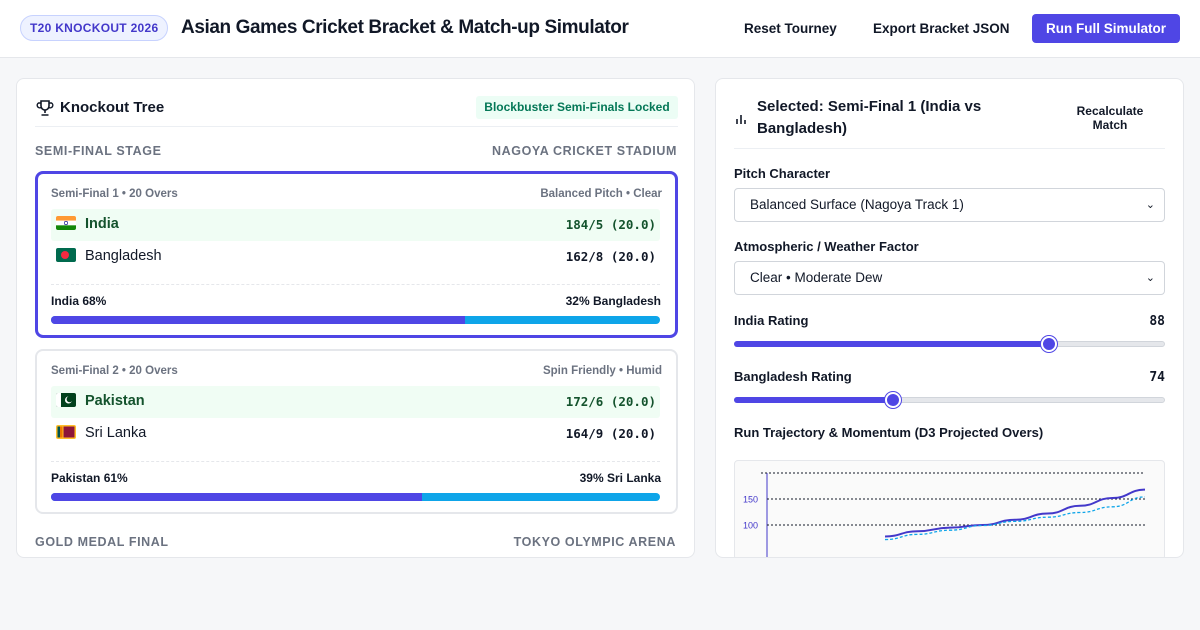 This screenshot has width=1200, height=630. What do you see at coordinates (771, 320) in the screenshot?
I see `rating-label: India Rating` at bounding box center [771, 320].